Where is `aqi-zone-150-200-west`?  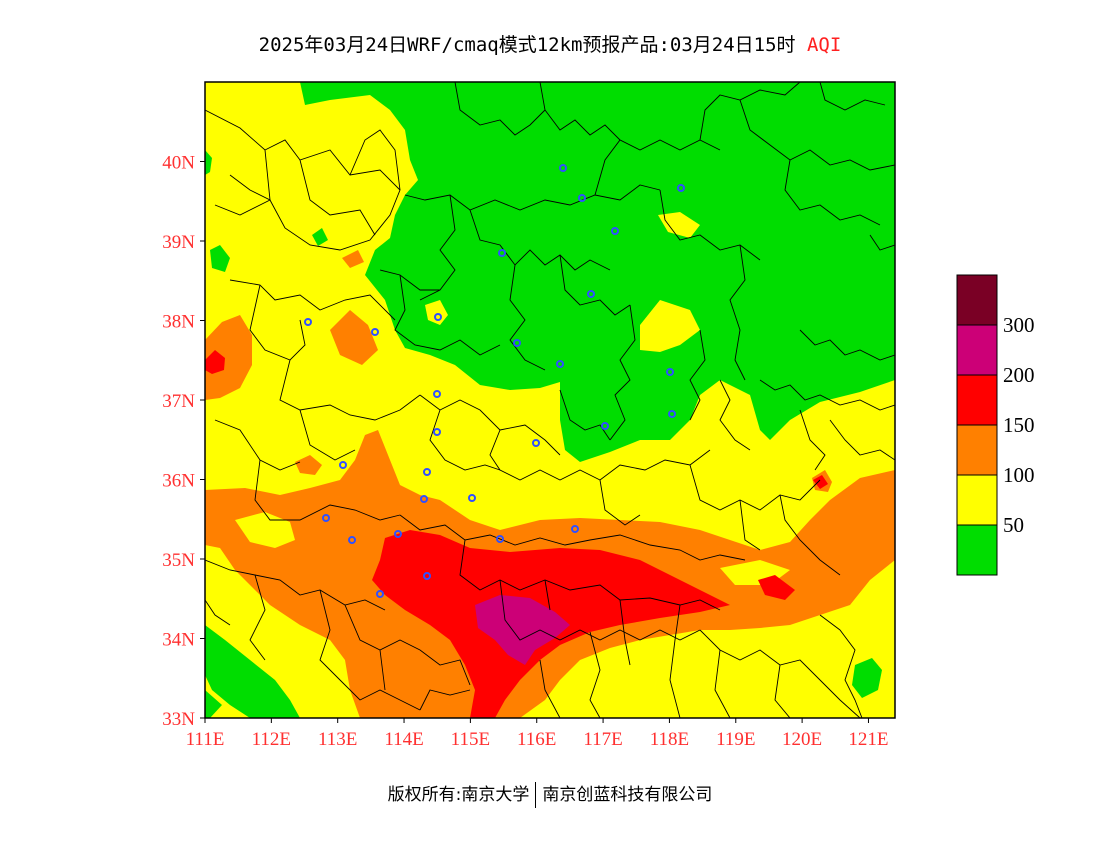 aqi-zone-150-200-west is located at coordinates (215, 362).